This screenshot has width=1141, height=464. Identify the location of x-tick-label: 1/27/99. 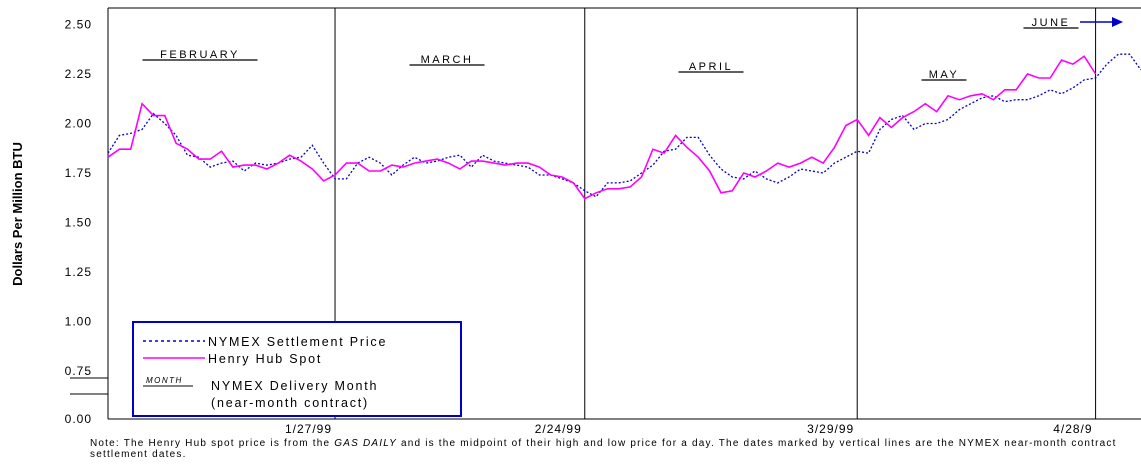
(308, 429).